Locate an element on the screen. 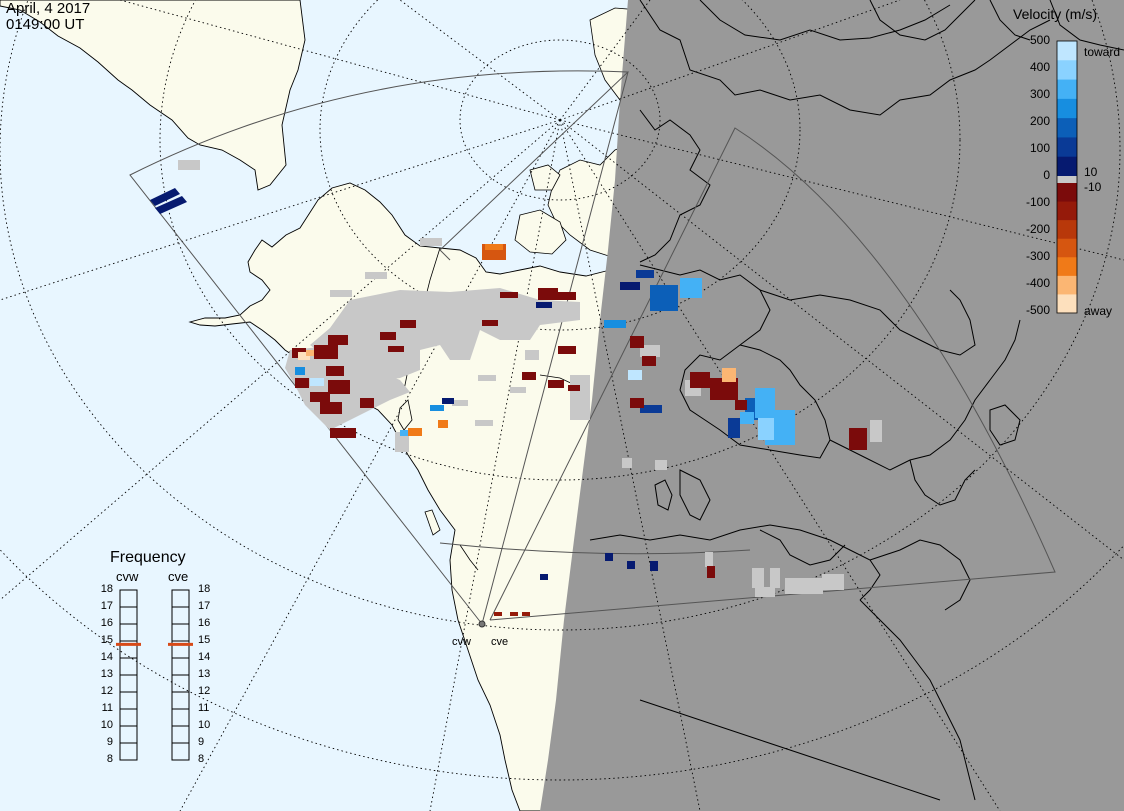 This screenshot has width=1124, height=811. colorbar-border is located at coordinates (1067, 177).